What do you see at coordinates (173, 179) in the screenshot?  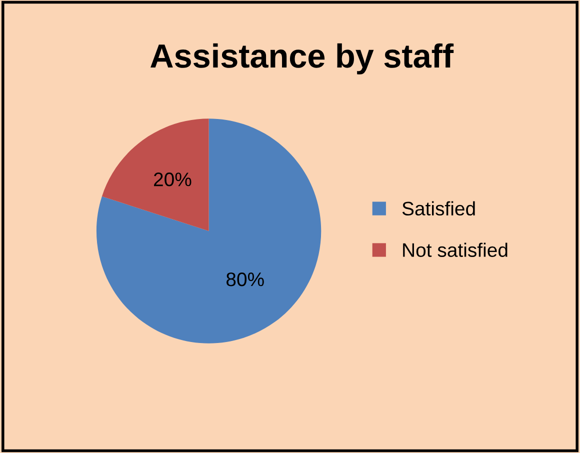 I see `data-label: 20%` at bounding box center [173, 179].